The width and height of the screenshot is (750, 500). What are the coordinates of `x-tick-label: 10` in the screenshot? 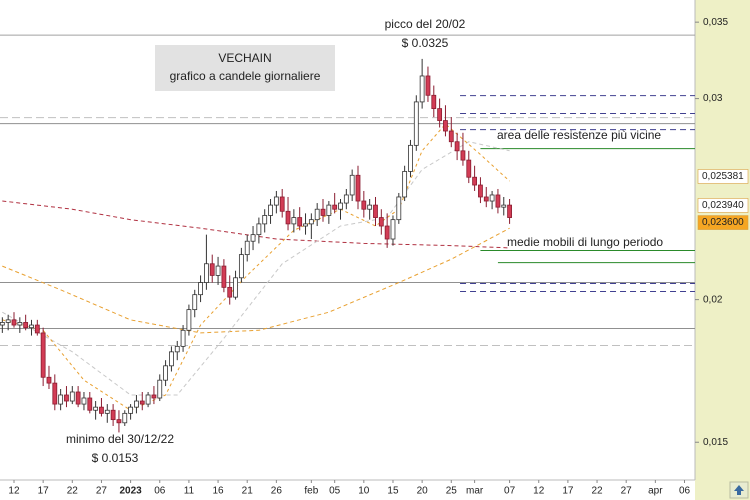 It's located at (364, 491).